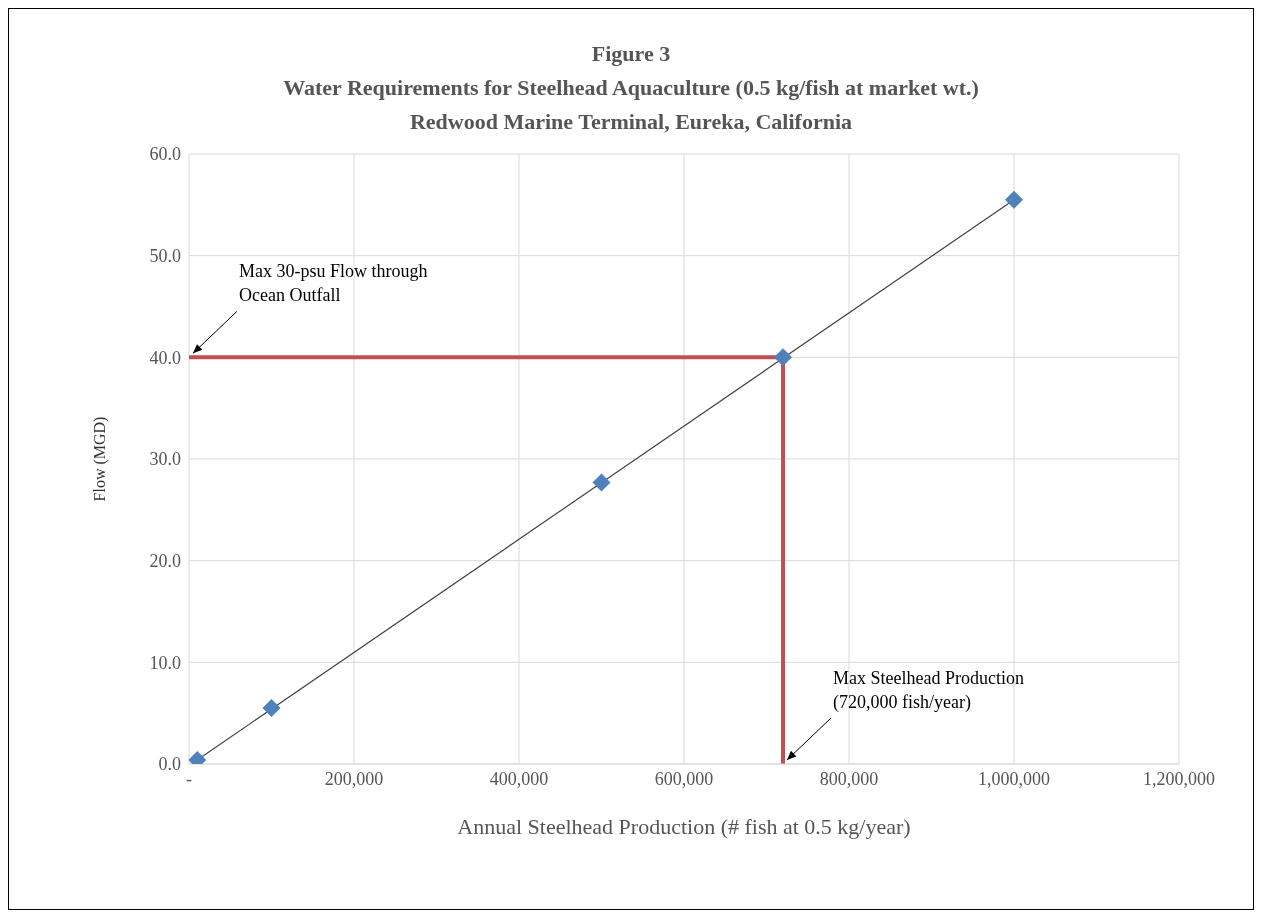  I want to click on y-tick-label: 20.0, so click(165, 561).